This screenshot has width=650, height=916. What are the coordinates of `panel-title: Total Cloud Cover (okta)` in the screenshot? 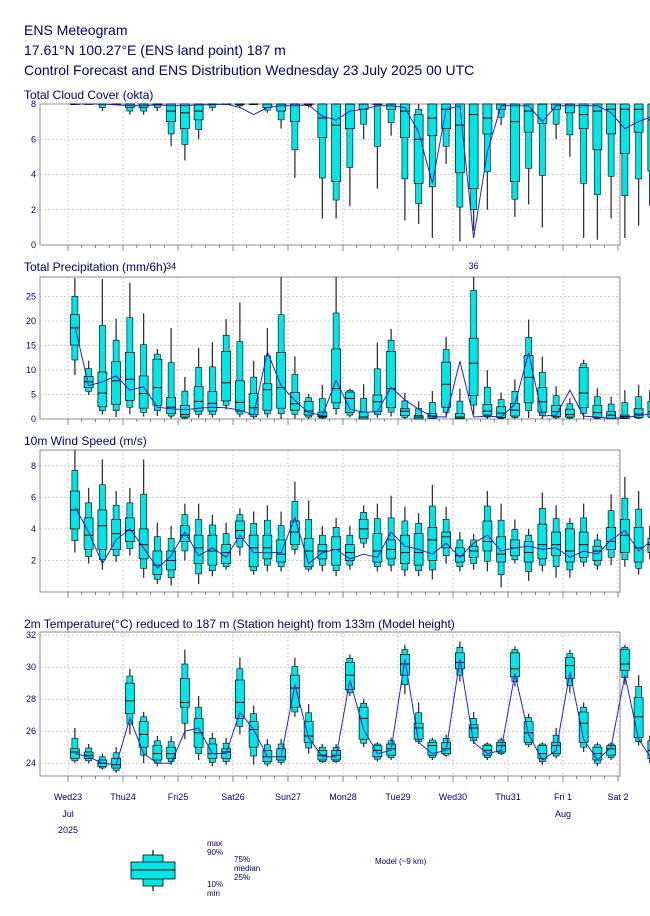 It's located at (88, 95).